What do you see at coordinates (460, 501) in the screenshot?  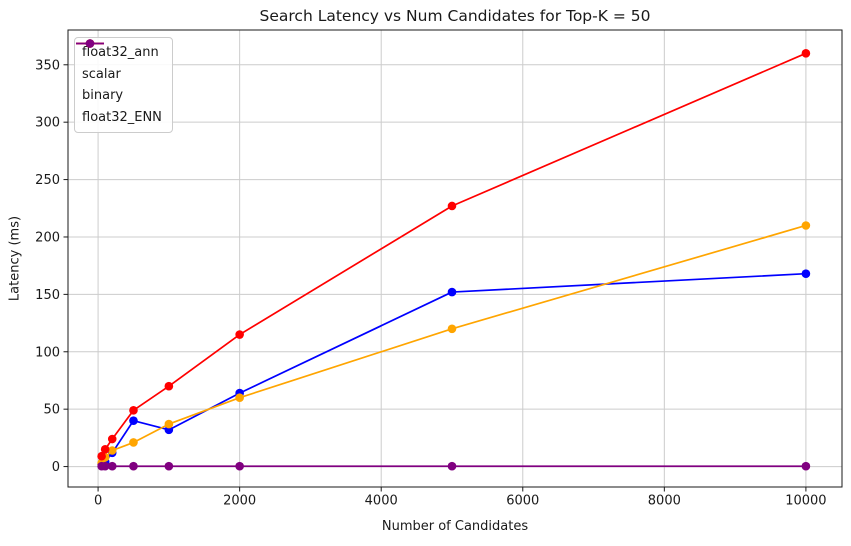 I see `x-tick-labels: 0 2000 4000 6000 8000 10000` at bounding box center [460, 501].